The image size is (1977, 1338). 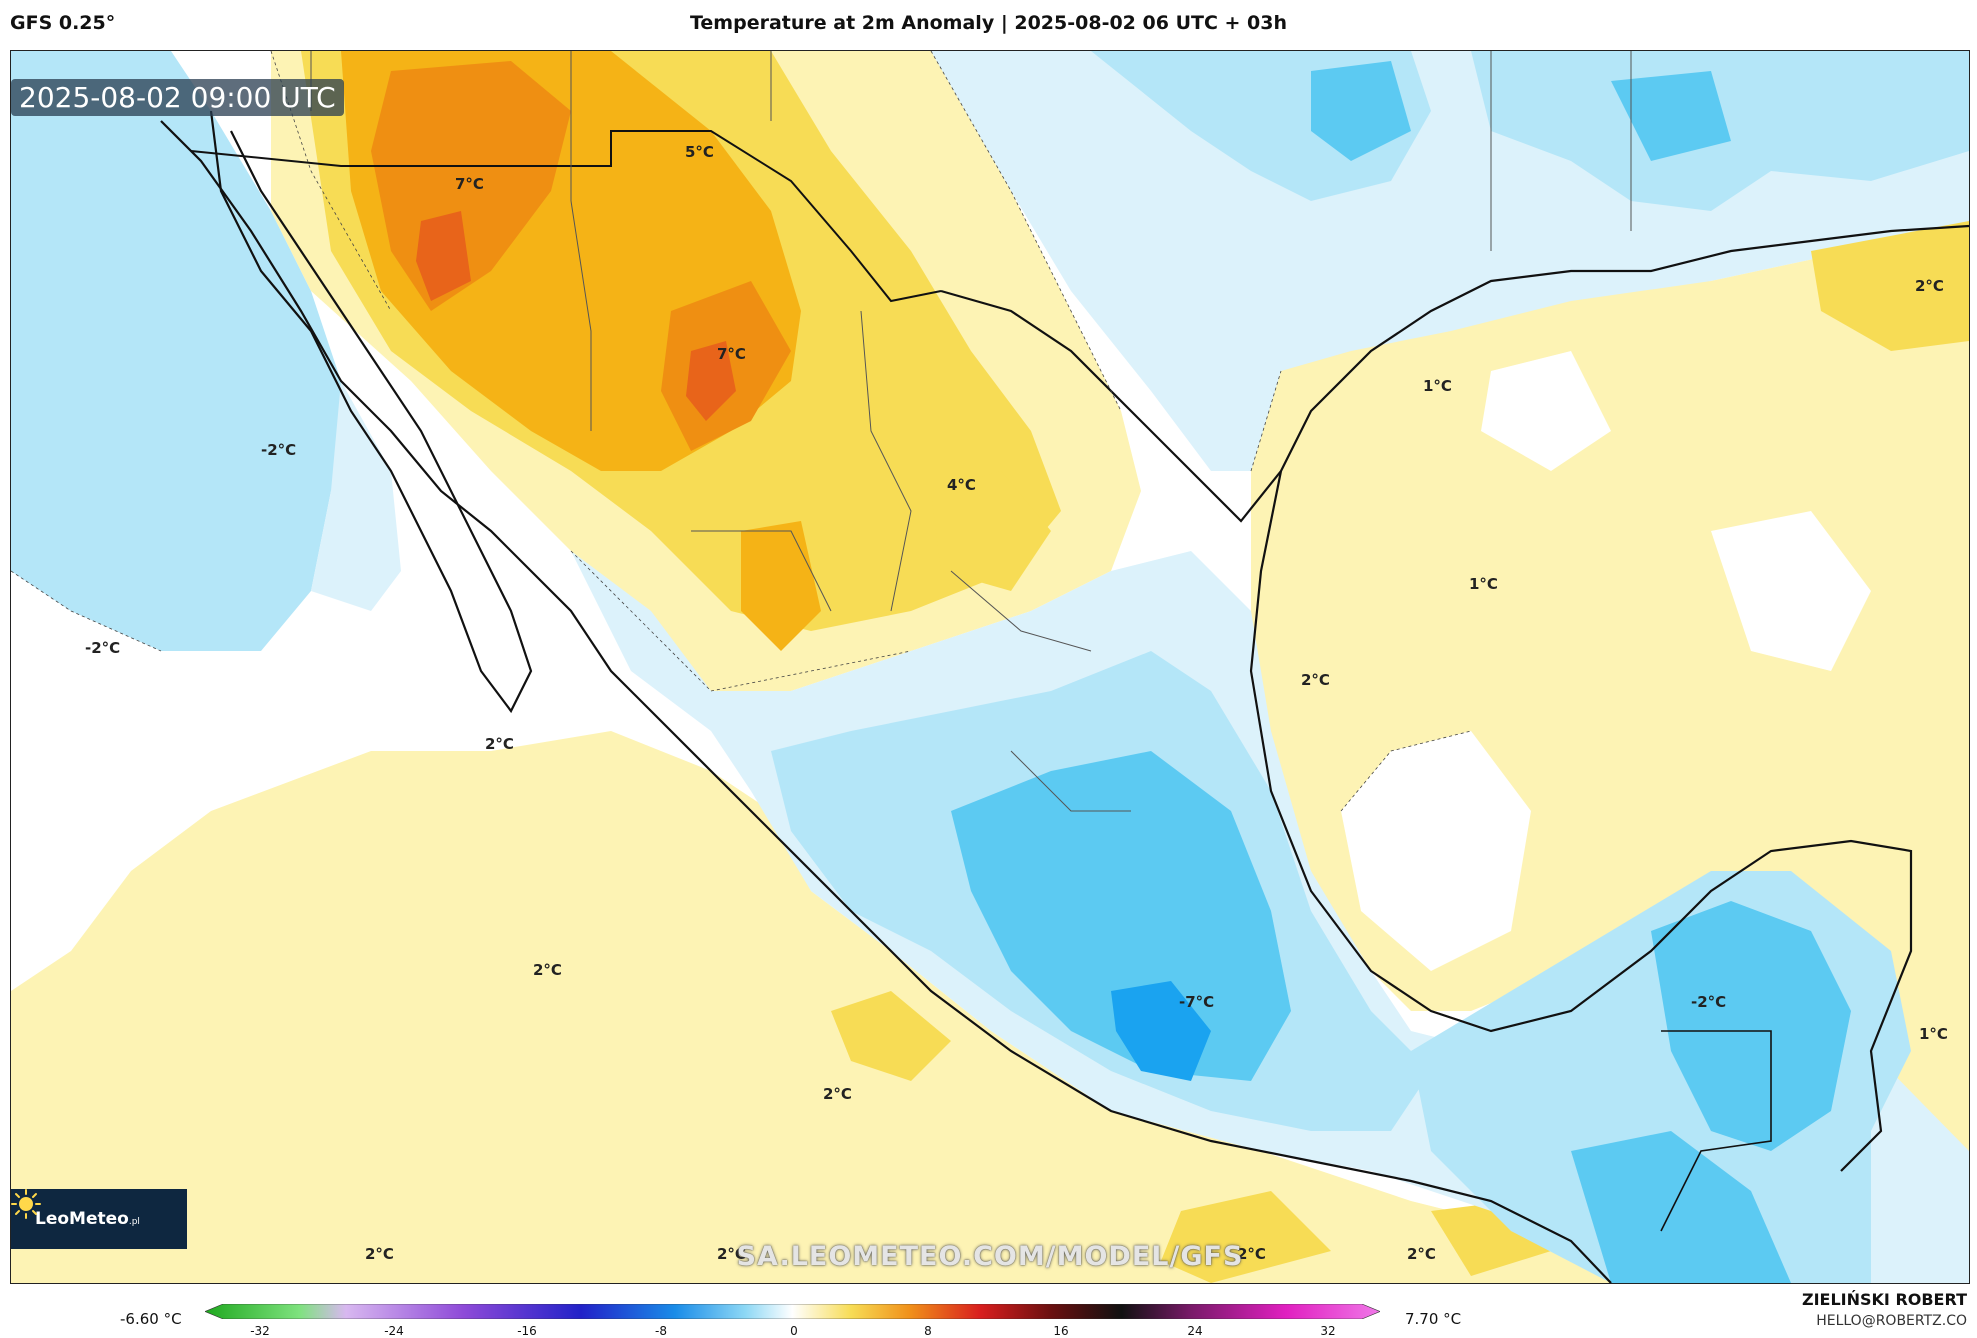 I want to click on coastline-baja, so click(x=371, y=412).